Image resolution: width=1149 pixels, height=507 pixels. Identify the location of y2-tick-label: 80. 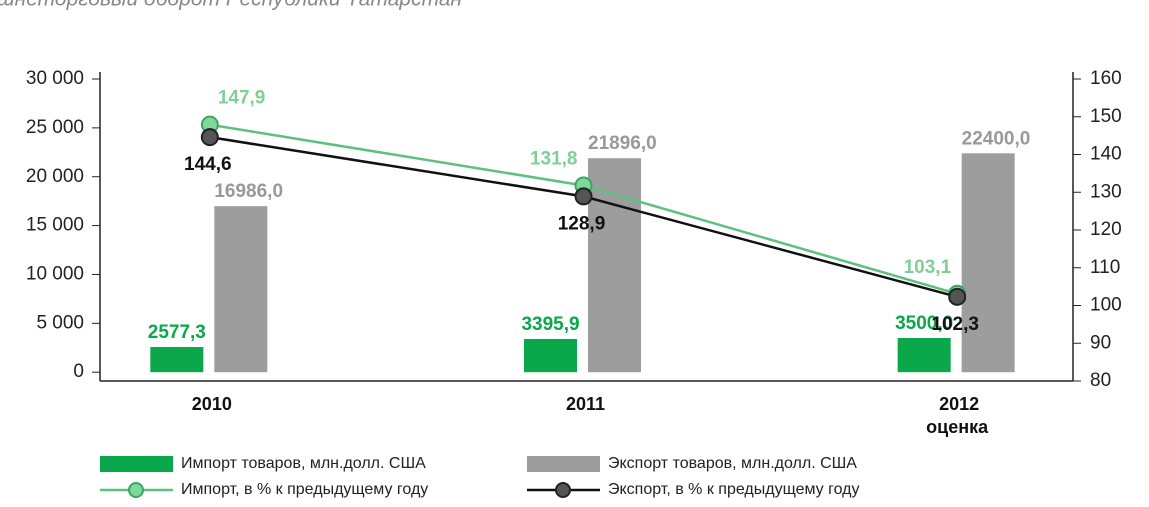
(1100, 380).